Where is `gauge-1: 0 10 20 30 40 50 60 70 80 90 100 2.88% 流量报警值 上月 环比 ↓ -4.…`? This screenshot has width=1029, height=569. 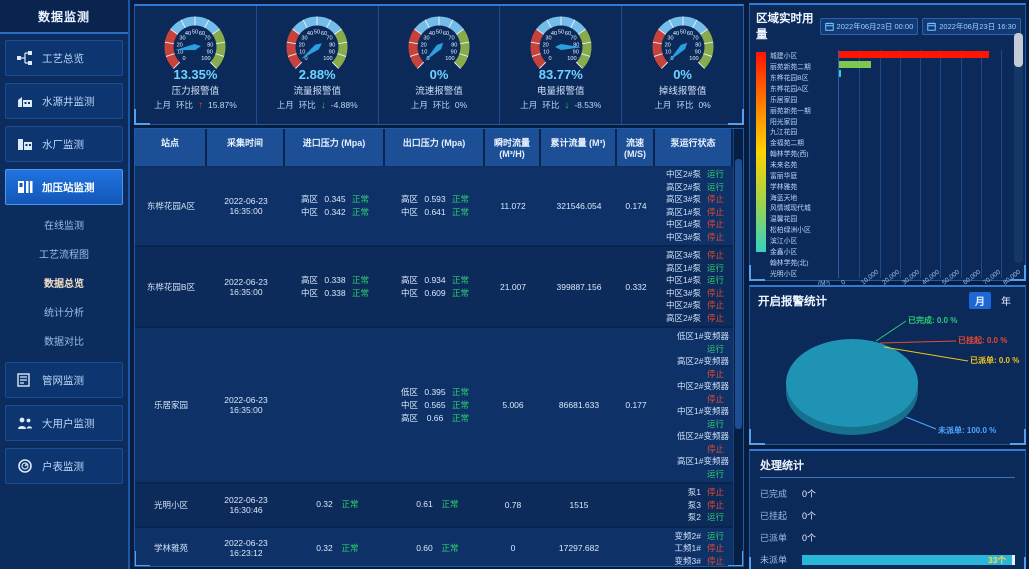 gauge-1: 0 10 20 30 40 50 60 70 80 90 100 2.88% 流量报警值 上月 环比 ↓ -4.… is located at coordinates (318, 65).